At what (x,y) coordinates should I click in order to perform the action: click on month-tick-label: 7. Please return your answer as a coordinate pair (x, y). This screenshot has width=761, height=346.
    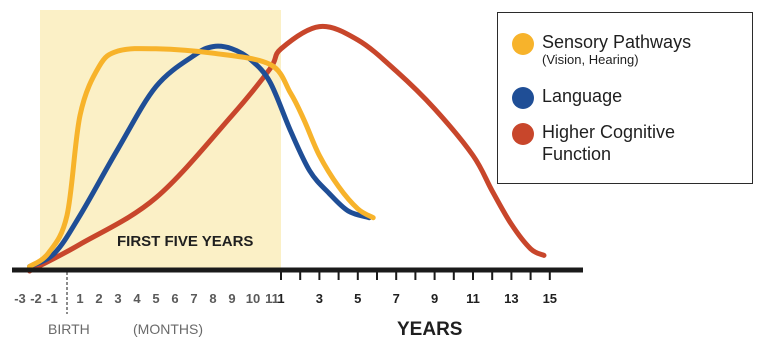
    Looking at the image, I should click on (193, 298).